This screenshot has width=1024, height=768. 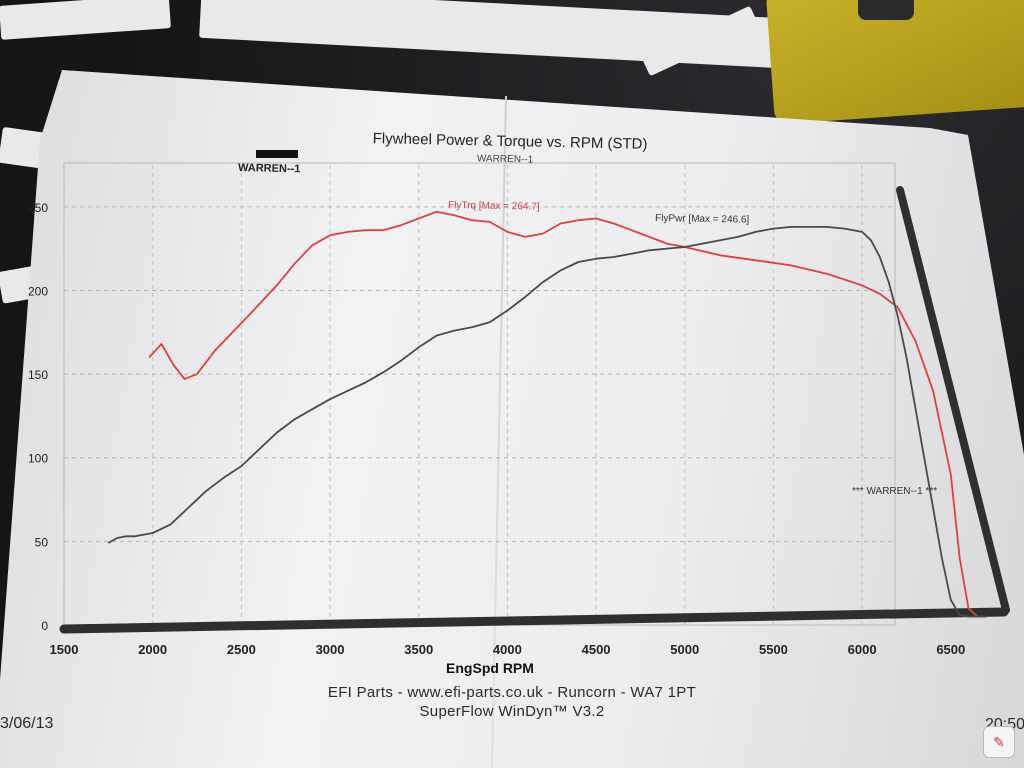 I want to click on footer-software-line: SuperFlow WinDyn™ V3.2, so click(x=512, y=711).